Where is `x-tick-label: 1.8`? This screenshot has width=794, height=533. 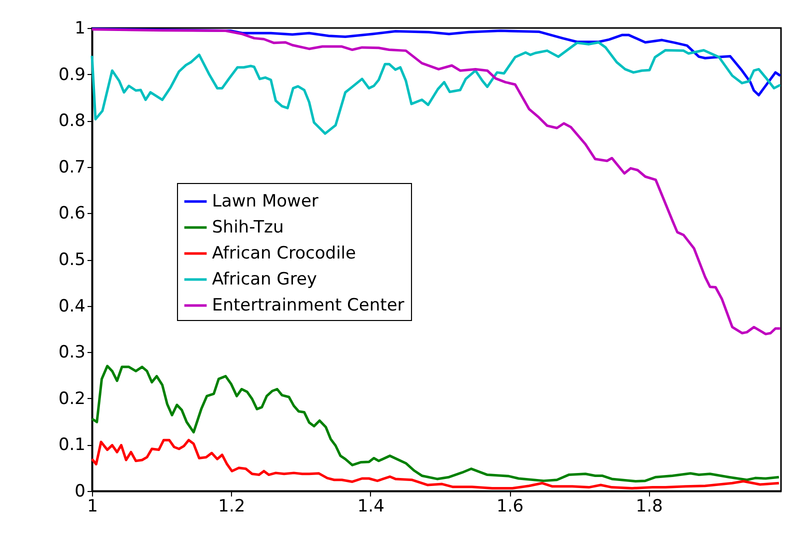 x-tick-label: 1.8 is located at coordinates (649, 506).